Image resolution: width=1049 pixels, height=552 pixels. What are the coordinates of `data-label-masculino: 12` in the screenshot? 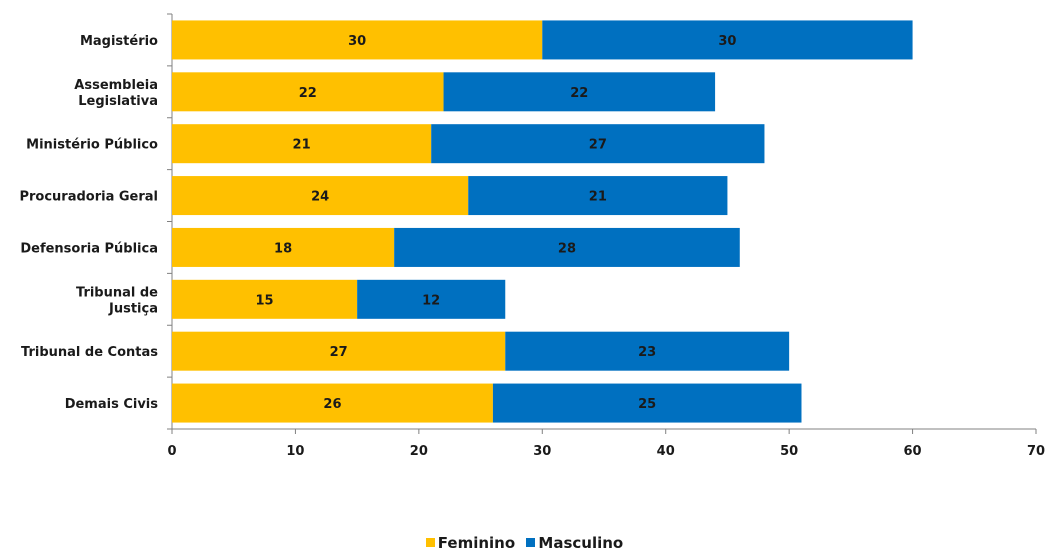 It's located at (431, 300).